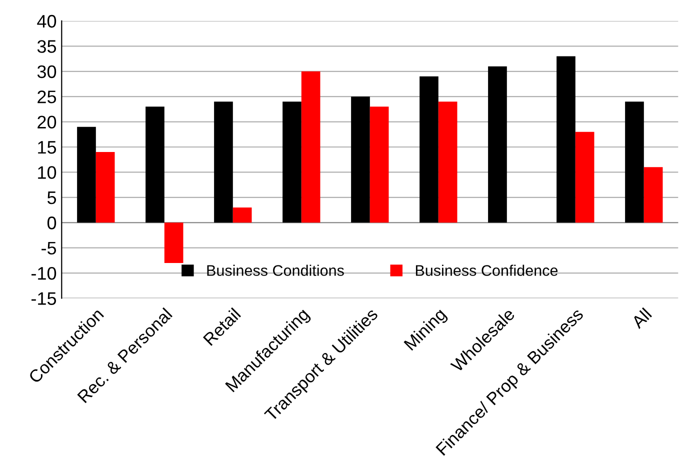 This screenshot has width=685, height=466. What do you see at coordinates (51, 223) in the screenshot?
I see `y-tick-label: 0` at bounding box center [51, 223].